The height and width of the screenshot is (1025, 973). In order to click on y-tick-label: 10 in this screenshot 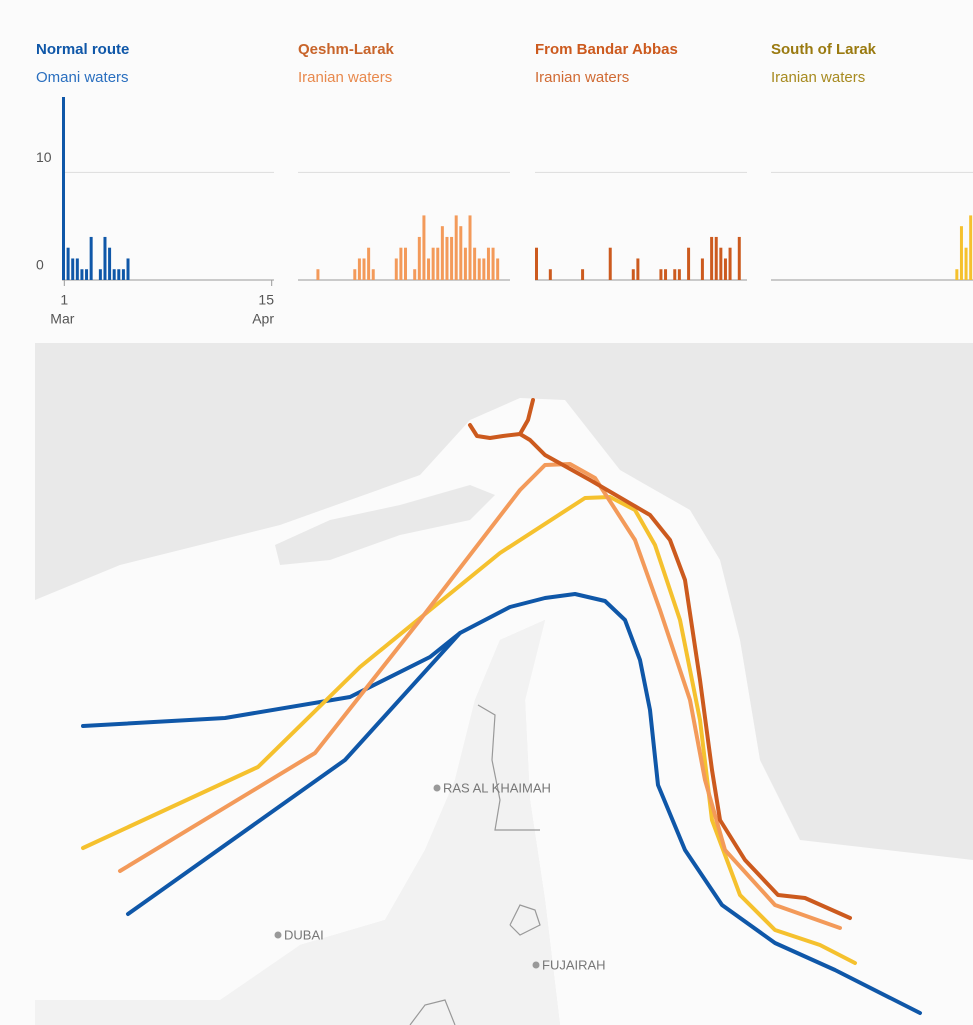, I will do `click(44, 157)`.